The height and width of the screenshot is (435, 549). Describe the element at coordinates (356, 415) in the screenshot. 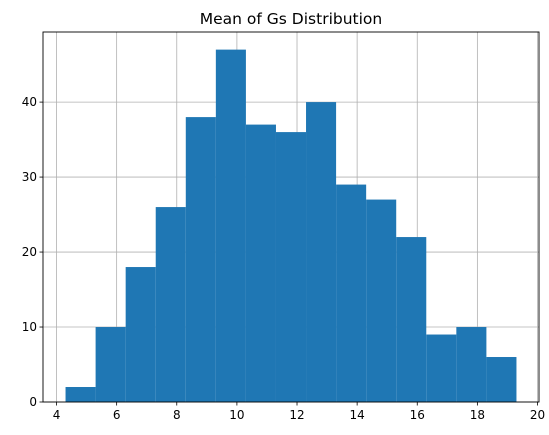

I see `x-tick-label-5: 14` at that location.